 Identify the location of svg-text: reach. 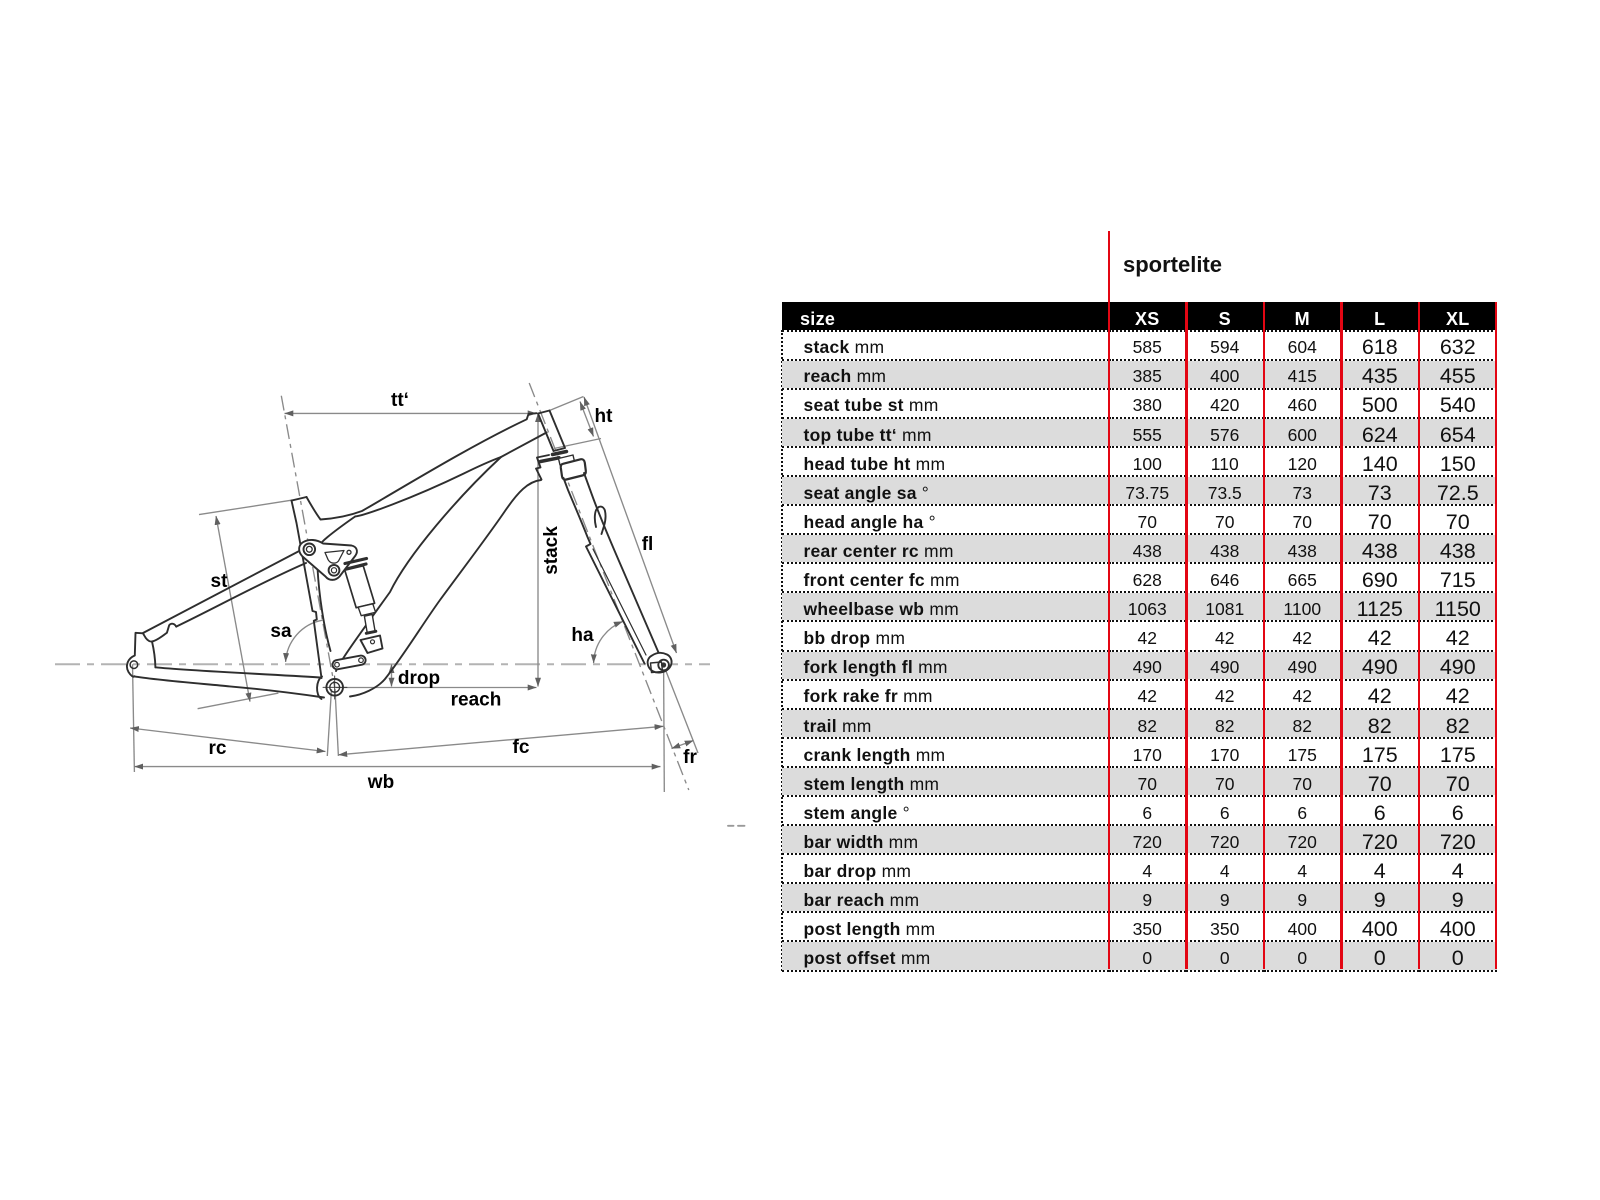
(476, 700).